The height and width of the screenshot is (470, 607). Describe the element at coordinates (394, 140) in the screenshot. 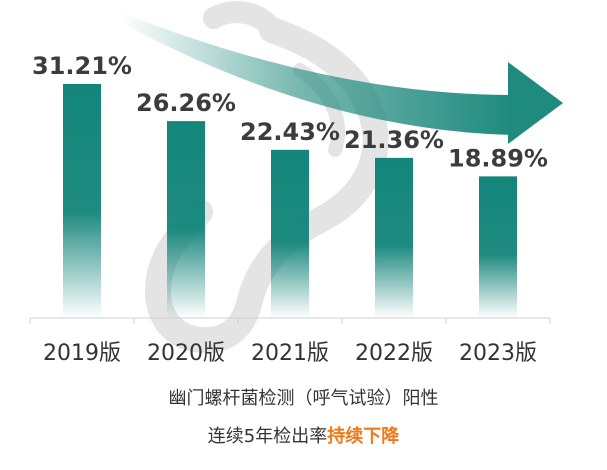

I see `value-label-4: 21.36%` at that location.